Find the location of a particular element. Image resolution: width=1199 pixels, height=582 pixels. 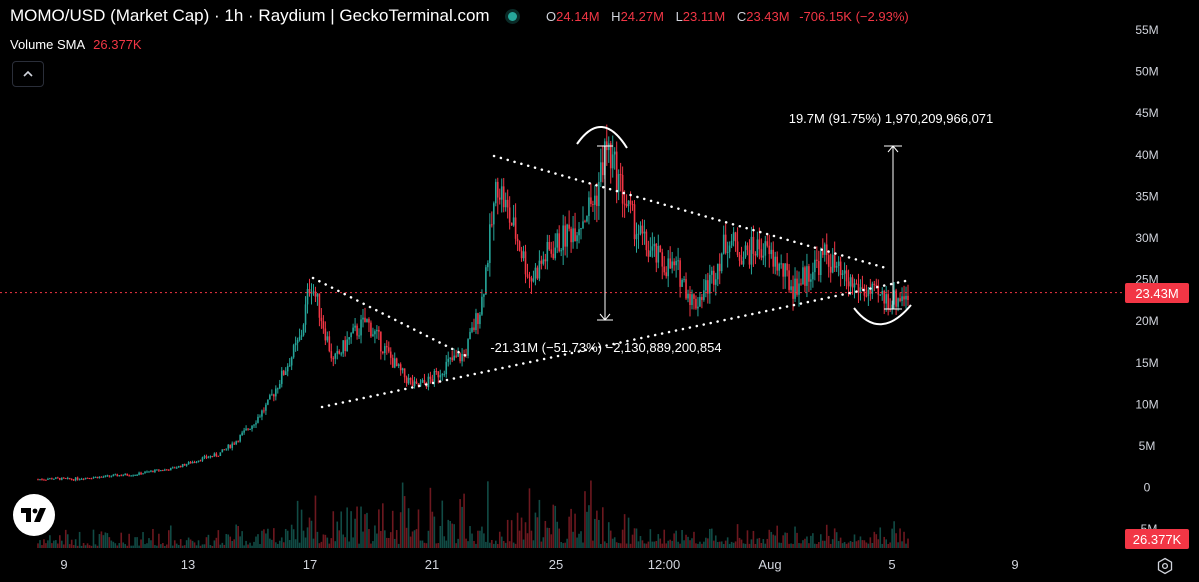

last-price-badge: 23.43M is located at coordinates (1157, 293).